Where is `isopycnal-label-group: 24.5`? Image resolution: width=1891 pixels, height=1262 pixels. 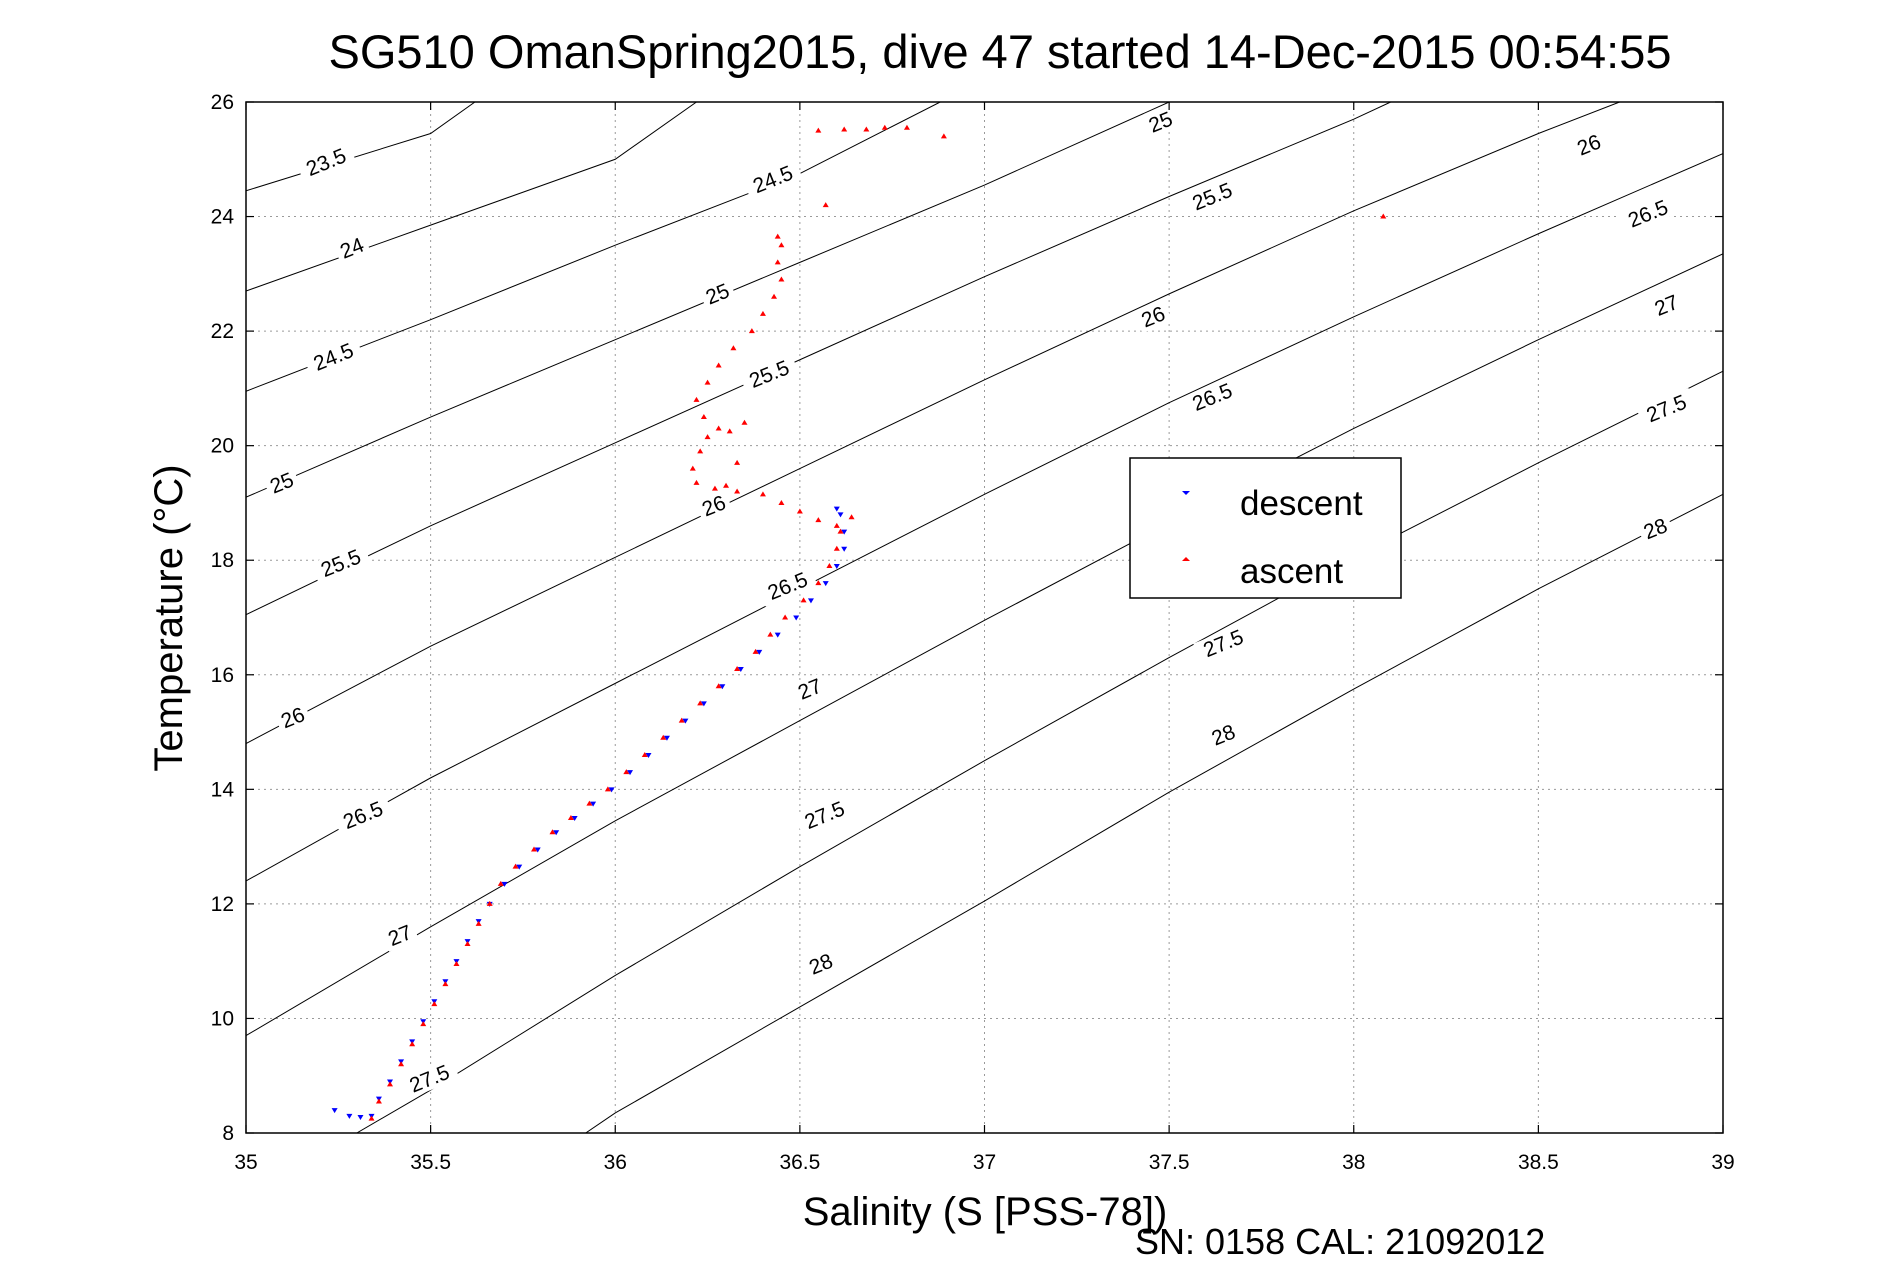
isopycnal-label-group: 24.5 is located at coordinates (772, 179).